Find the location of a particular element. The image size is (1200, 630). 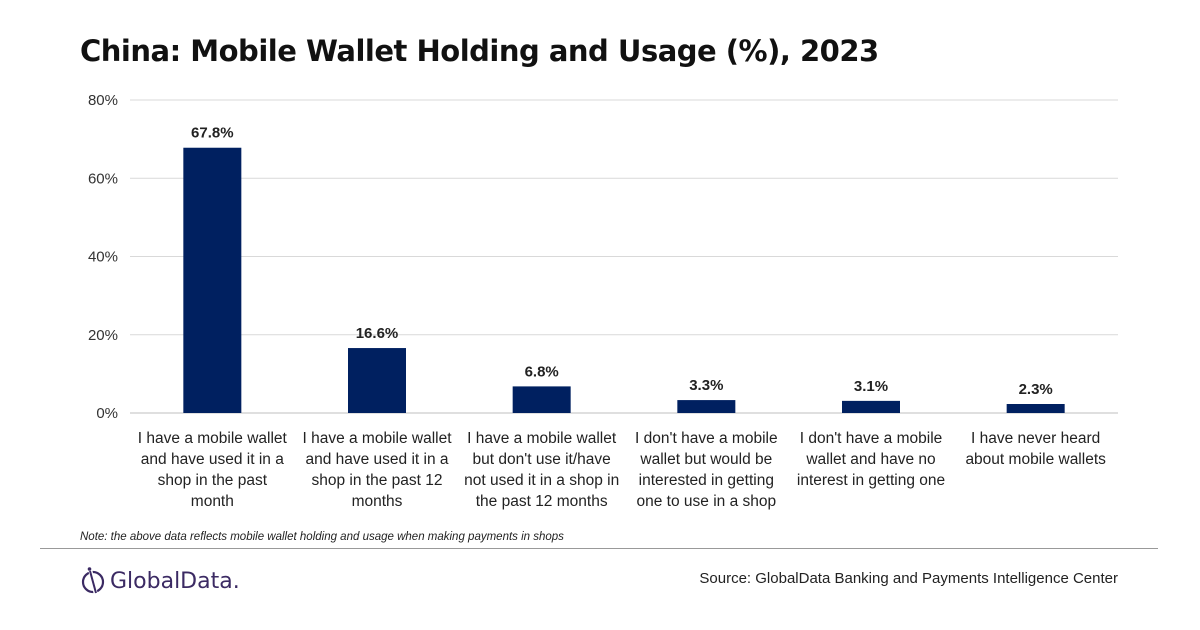

data-label: 6.8% is located at coordinates (542, 371).